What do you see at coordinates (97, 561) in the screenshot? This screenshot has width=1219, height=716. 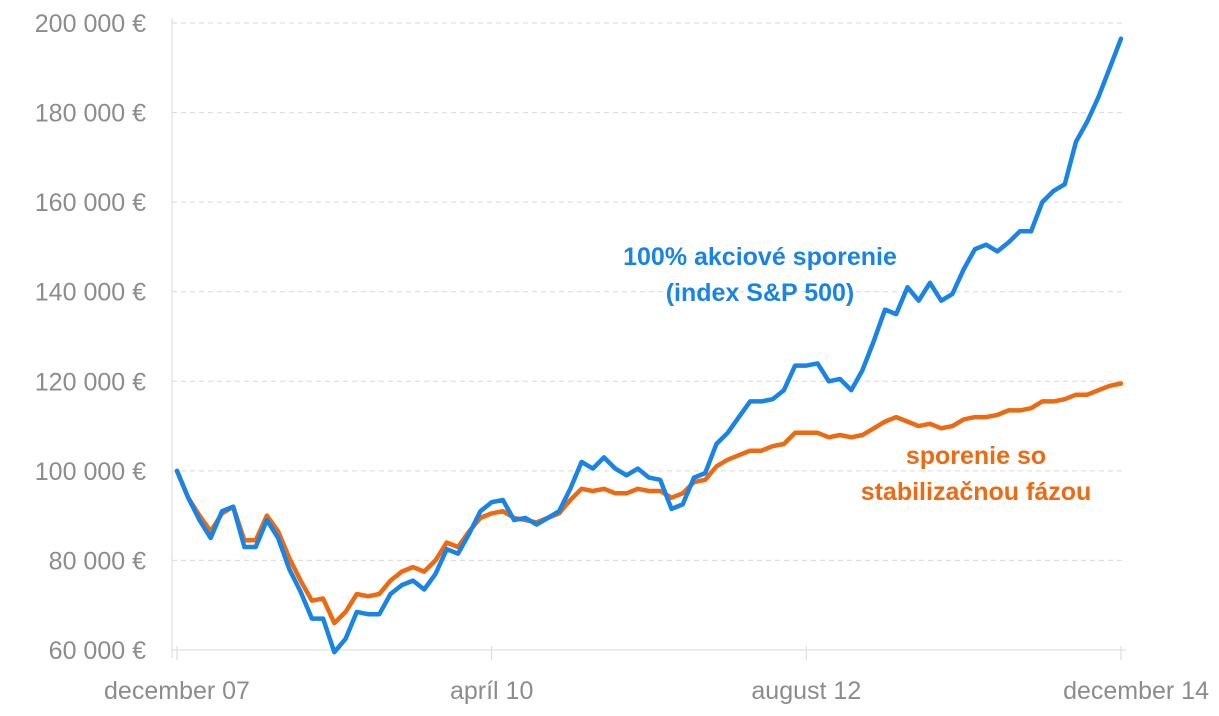 I see `y-tick-label: 80 000 €` at bounding box center [97, 561].